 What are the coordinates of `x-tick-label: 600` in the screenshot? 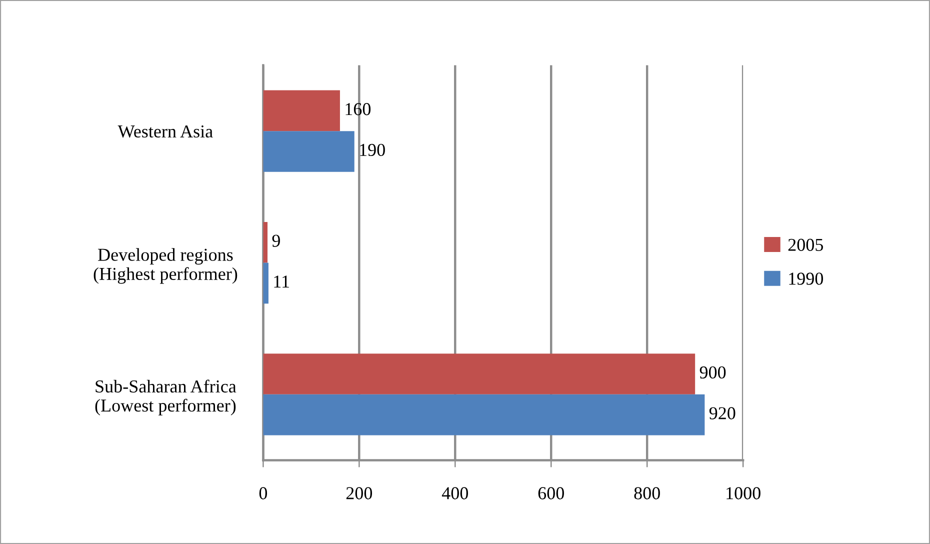 It's located at (551, 493).